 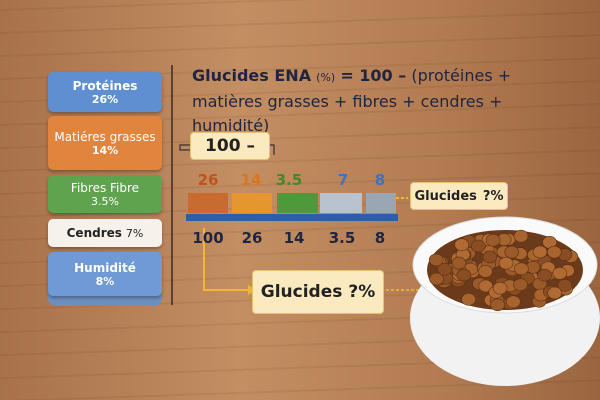 What do you see at coordinates (105, 99) in the screenshot?
I see `value: 26%` at bounding box center [105, 99].